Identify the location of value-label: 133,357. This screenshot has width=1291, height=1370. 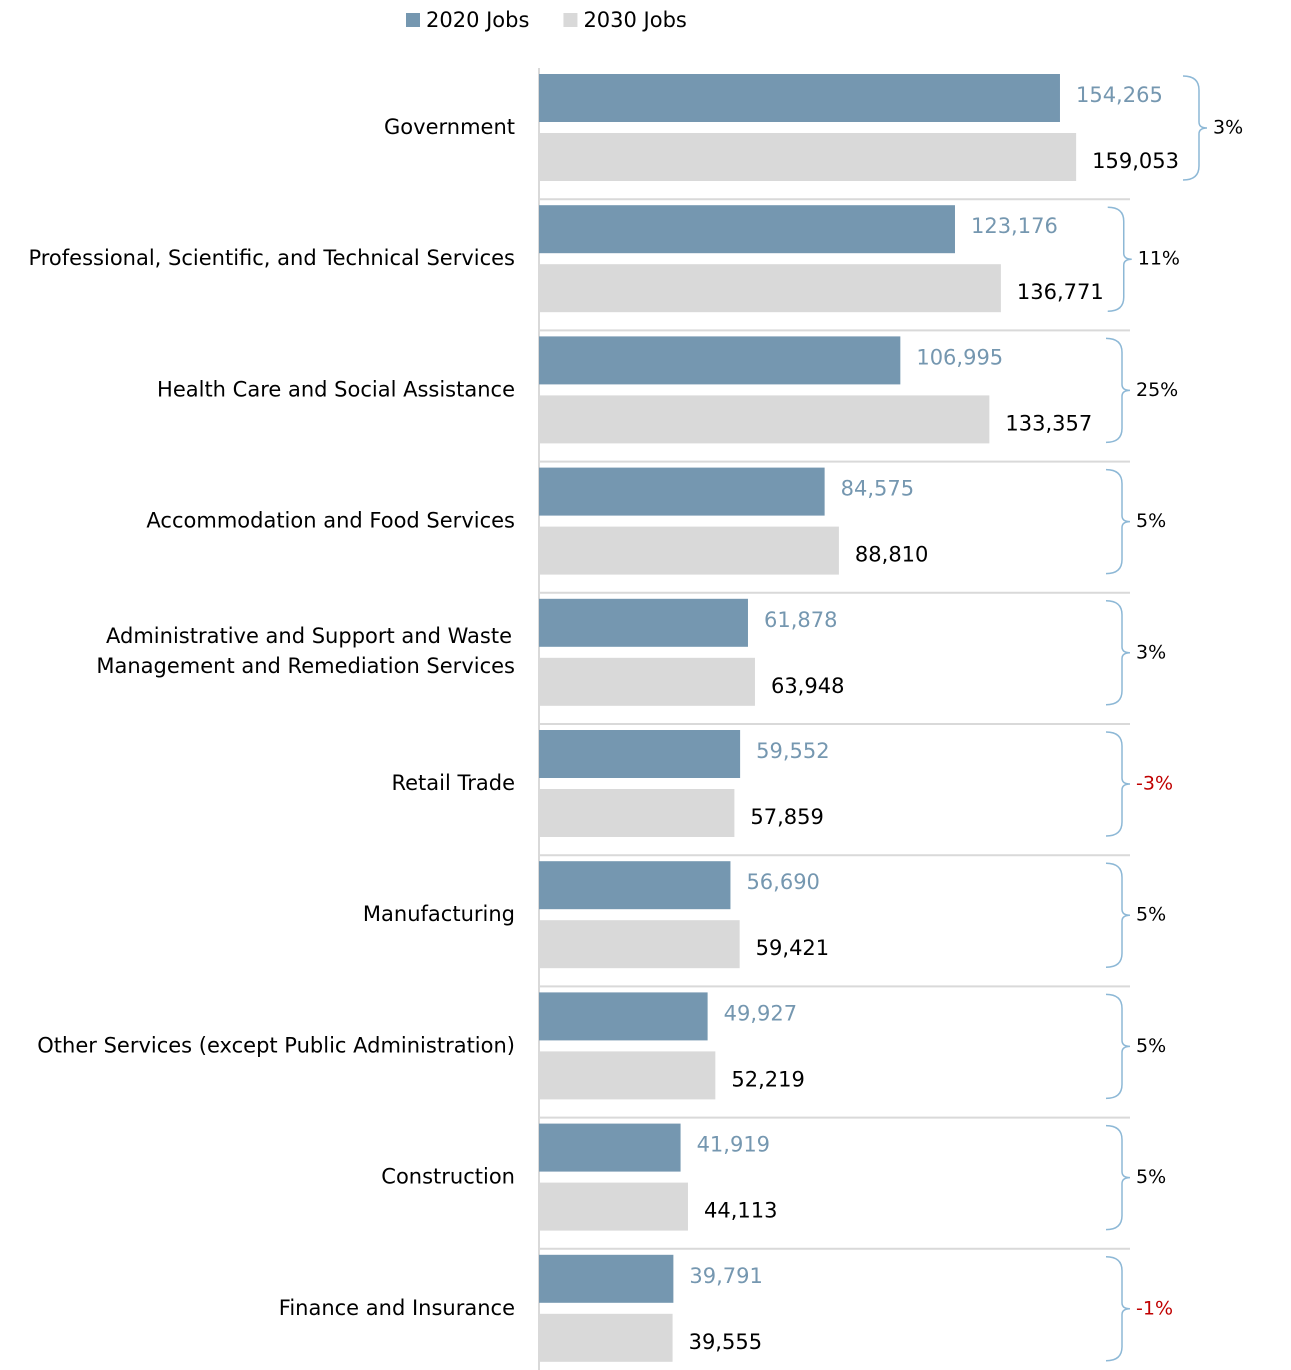
(1048, 423).